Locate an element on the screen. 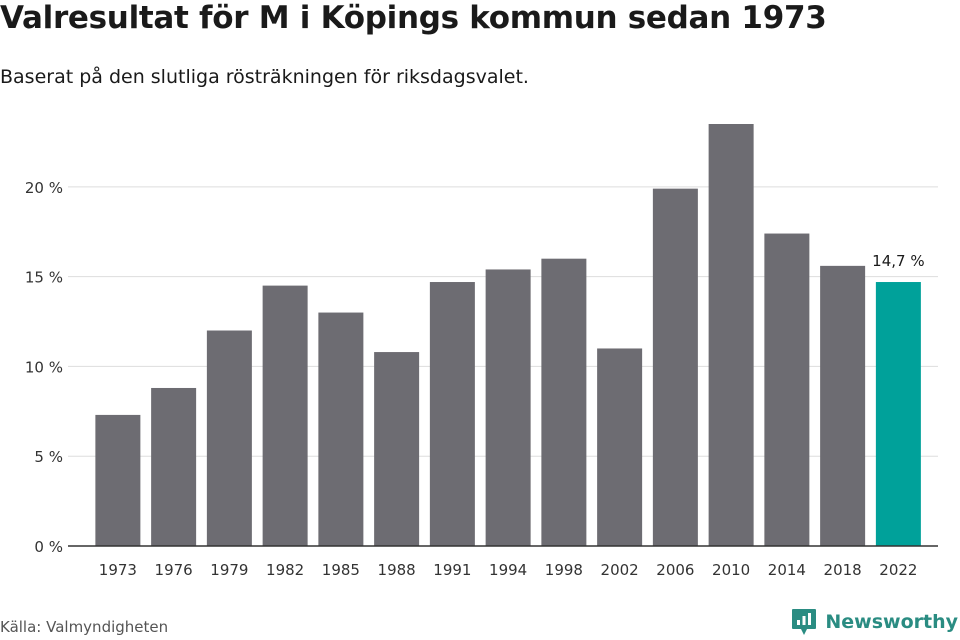  x-tick-label: 2018 is located at coordinates (843, 570).